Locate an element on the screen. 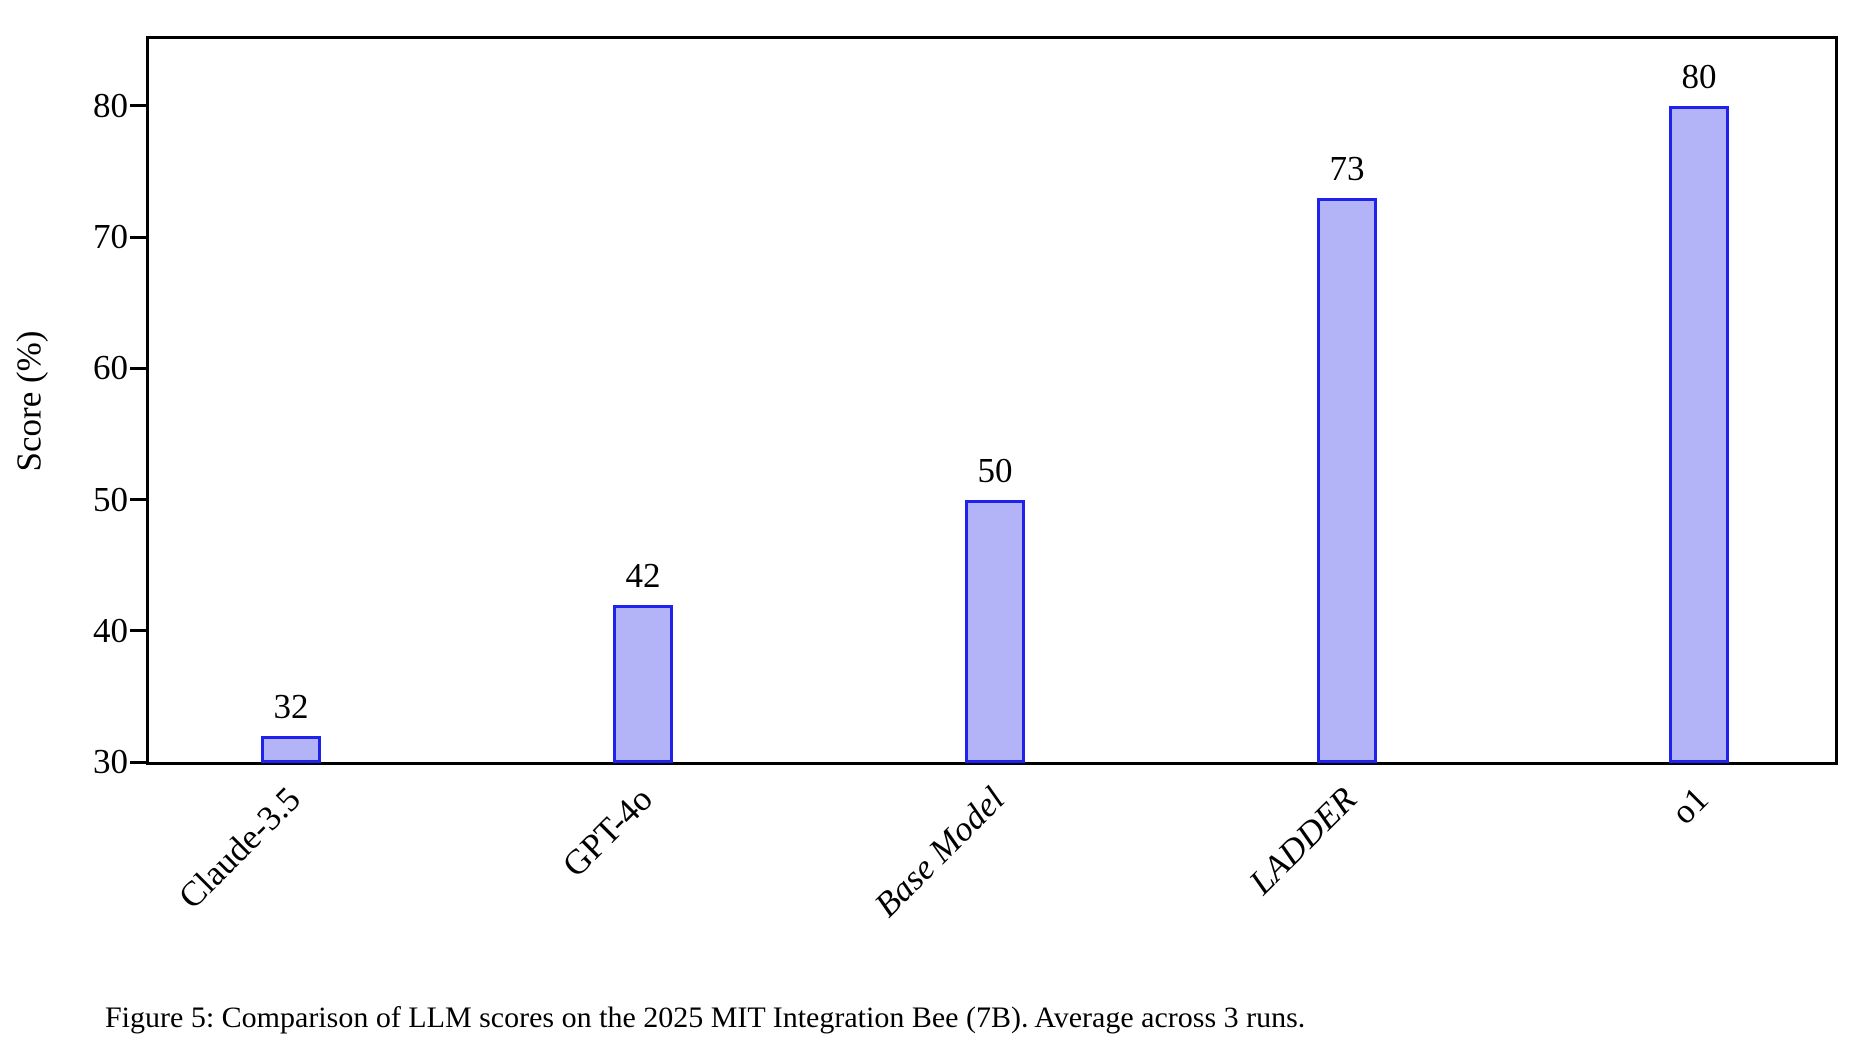 Image resolution: width=1866 pixels, height=1056 pixels. y-tick-label: 30 is located at coordinates (110, 761).